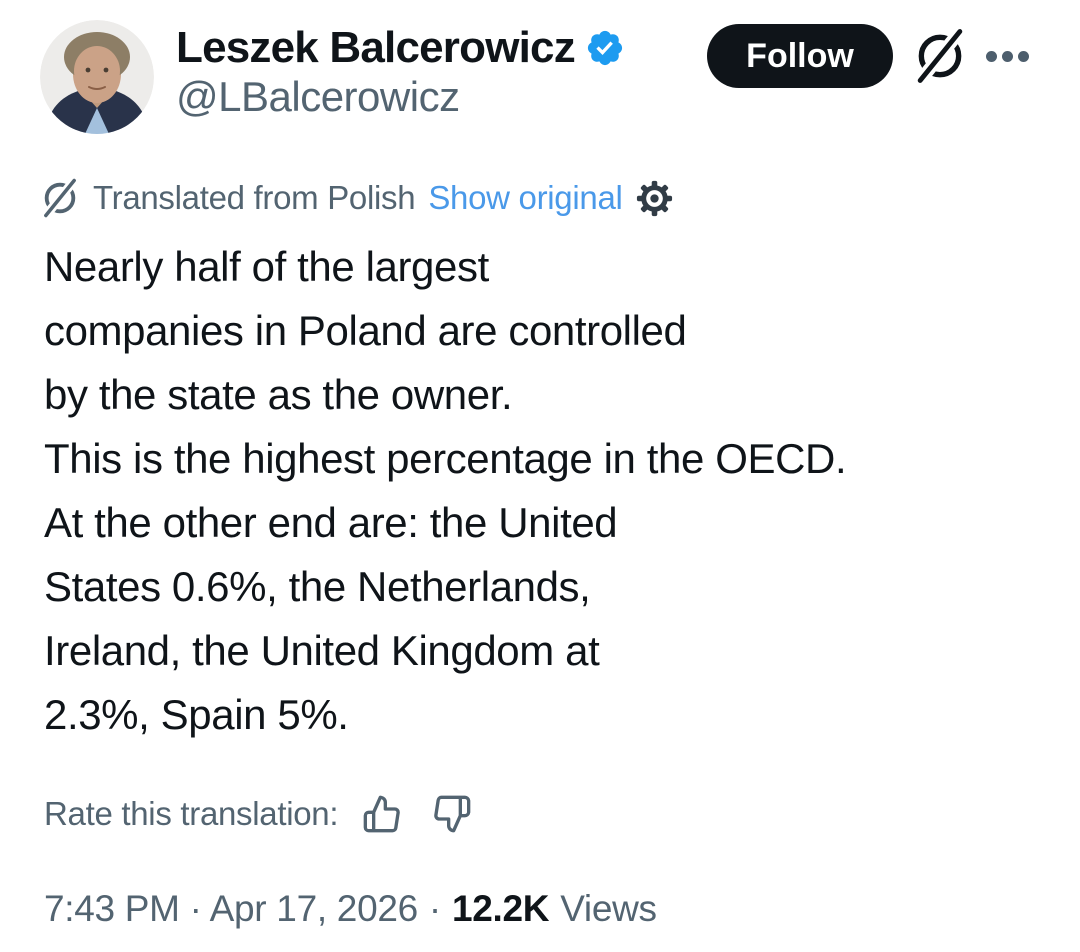 This screenshot has width=1080, height=952. I want to click on show-original-link: Show original, so click(525, 197).